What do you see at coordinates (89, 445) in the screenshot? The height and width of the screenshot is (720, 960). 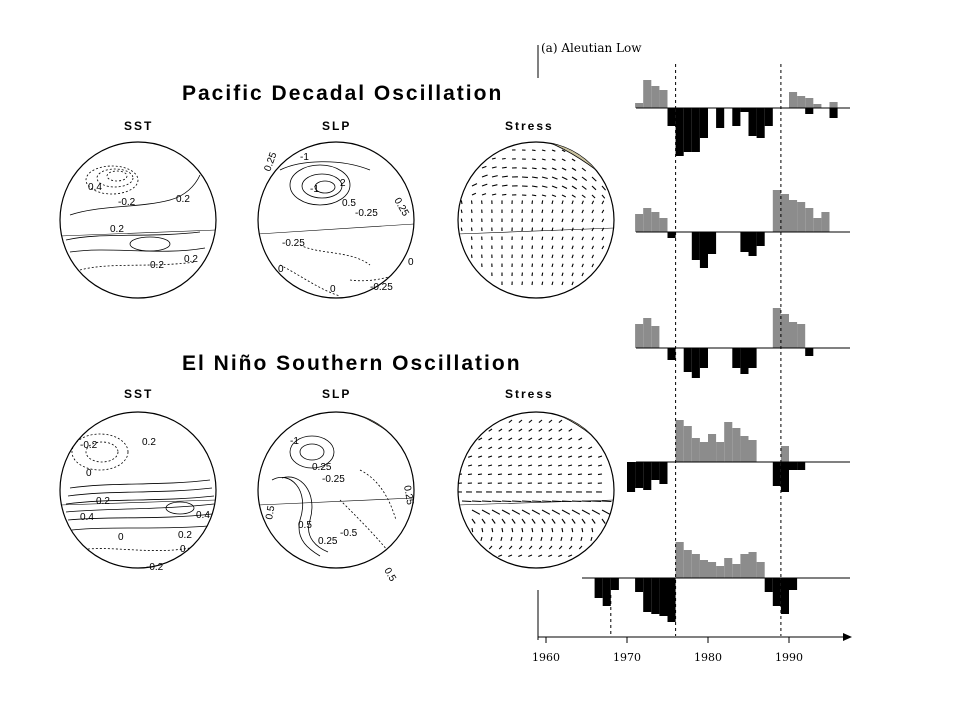 I see `svg-text: -0.2` at bounding box center [89, 445].